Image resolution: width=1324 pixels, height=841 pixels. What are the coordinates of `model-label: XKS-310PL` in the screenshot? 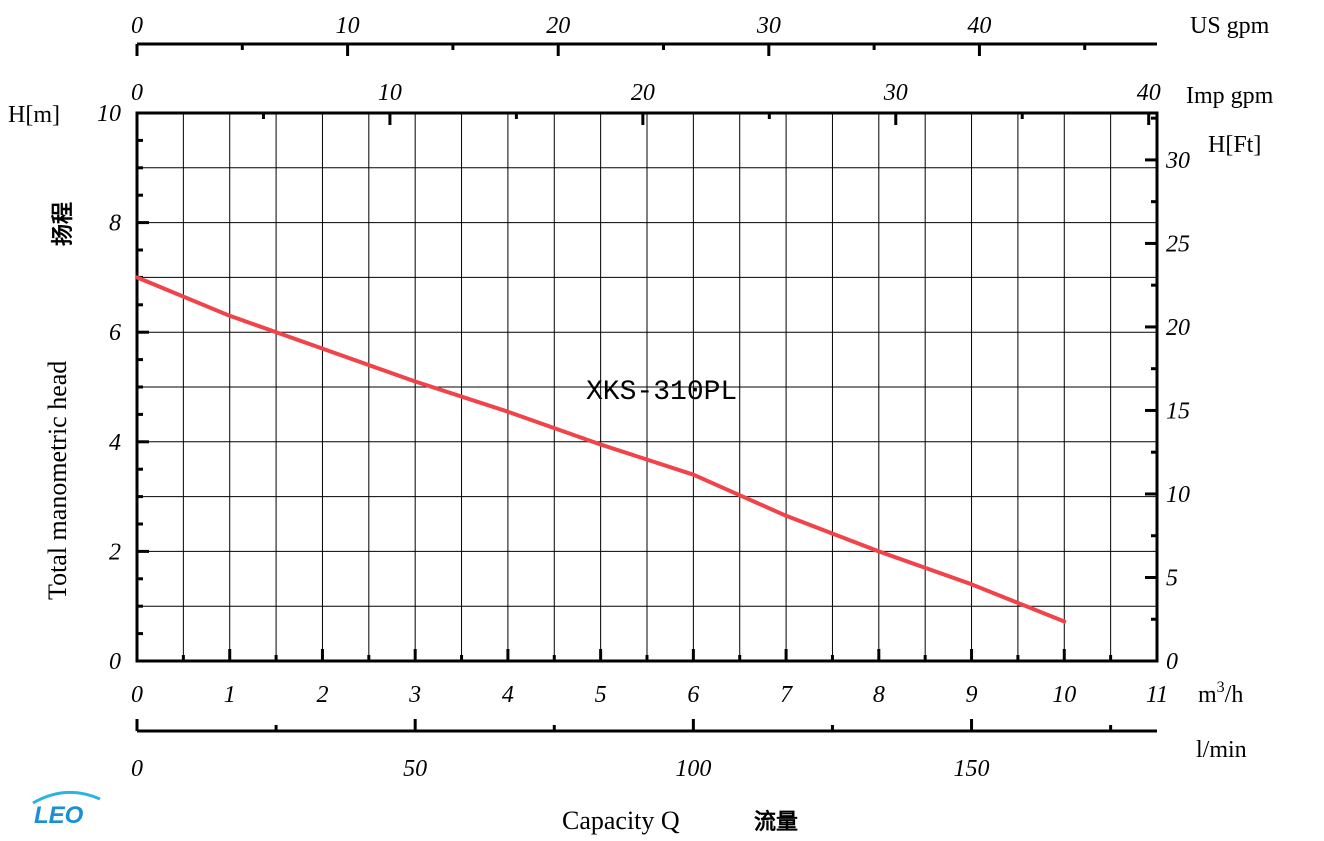 It's located at (661, 392).